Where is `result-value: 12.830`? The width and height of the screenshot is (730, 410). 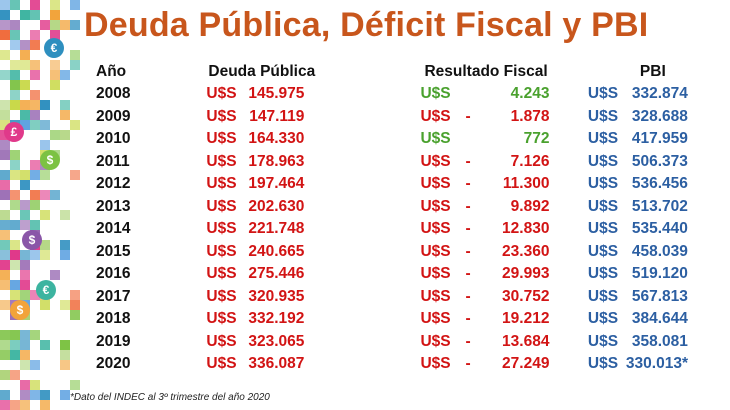
result-value: 12.830 is located at coordinates (526, 229).